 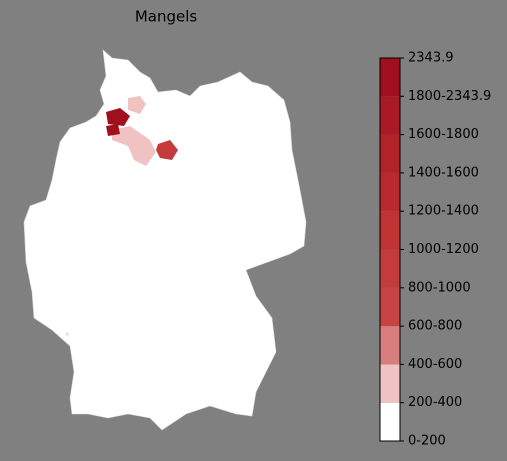 What do you see at coordinates (443, 134) in the screenshot?
I see `colorbar-label: 1600-1800` at bounding box center [443, 134].